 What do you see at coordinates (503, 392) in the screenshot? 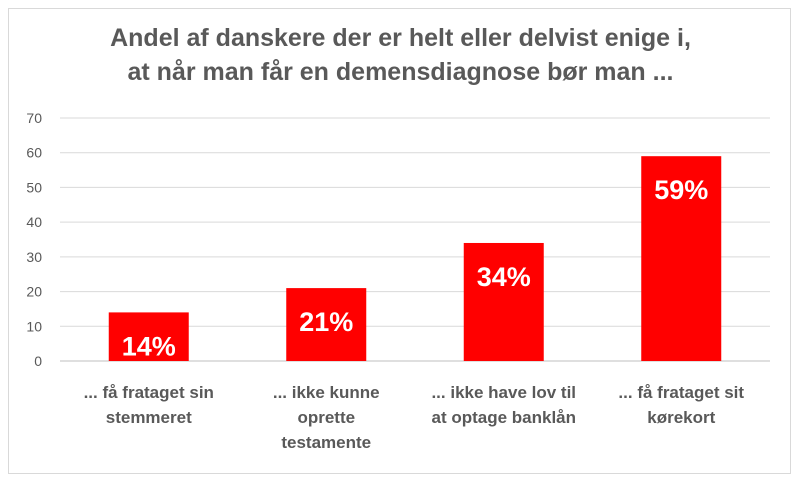
I see `x-tick-label-line: ... ikke have lov til` at bounding box center [503, 392].